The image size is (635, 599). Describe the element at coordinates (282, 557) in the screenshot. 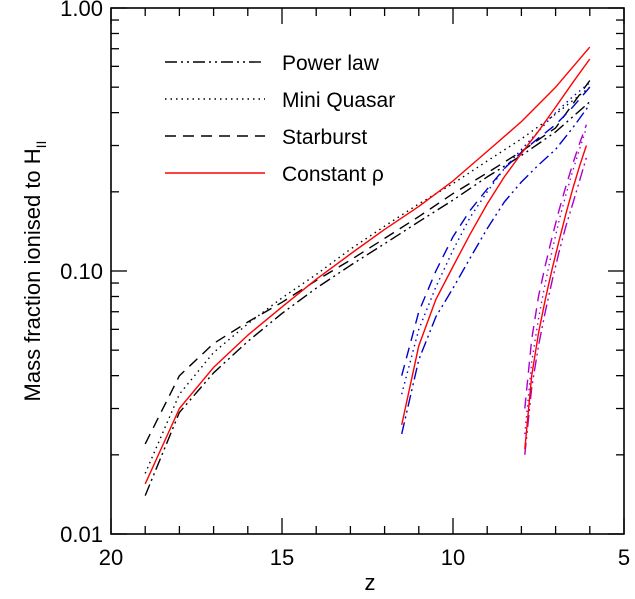

I see `x-tick-label-15: 15` at that location.